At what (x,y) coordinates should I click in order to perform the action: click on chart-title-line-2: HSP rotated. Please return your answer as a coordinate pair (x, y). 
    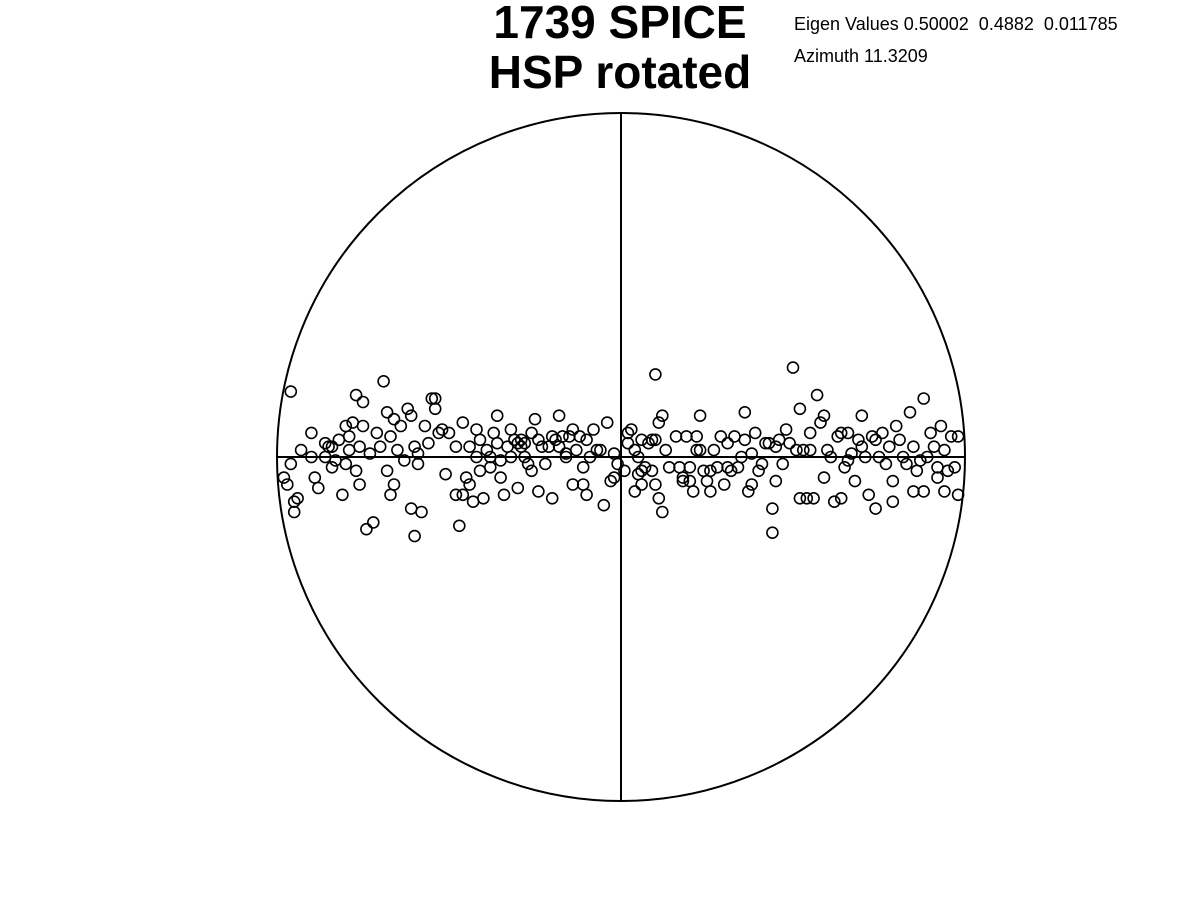
    Looking at the image, I should click on (620, 72).